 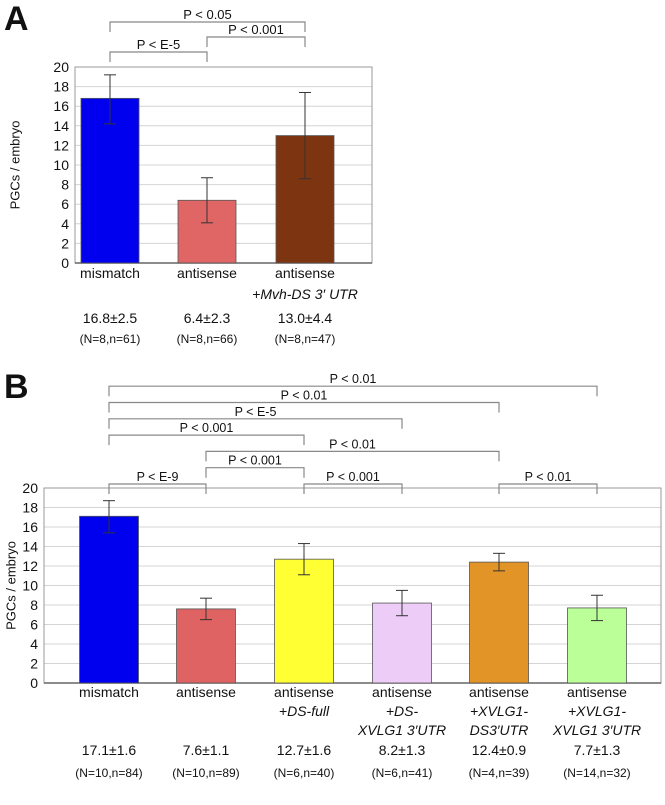 I want to click on panel-a-y-axis-label: PGCs / embryo, so click(x=14, y=165).